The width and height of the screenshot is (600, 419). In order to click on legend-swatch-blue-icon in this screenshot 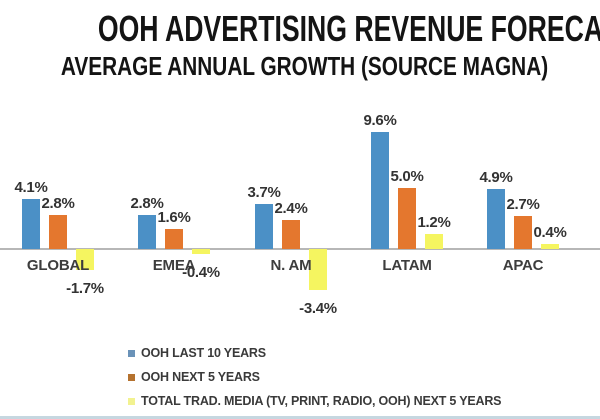, I will do `click(131, 353)`.